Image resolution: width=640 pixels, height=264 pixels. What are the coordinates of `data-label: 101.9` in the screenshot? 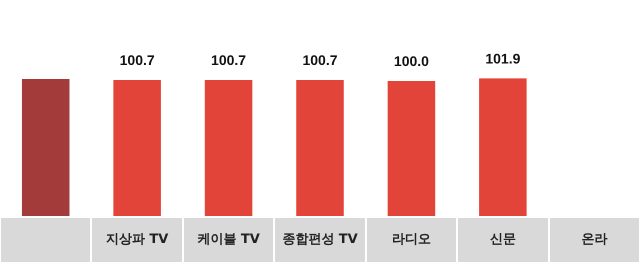 It's located at (503, 58).